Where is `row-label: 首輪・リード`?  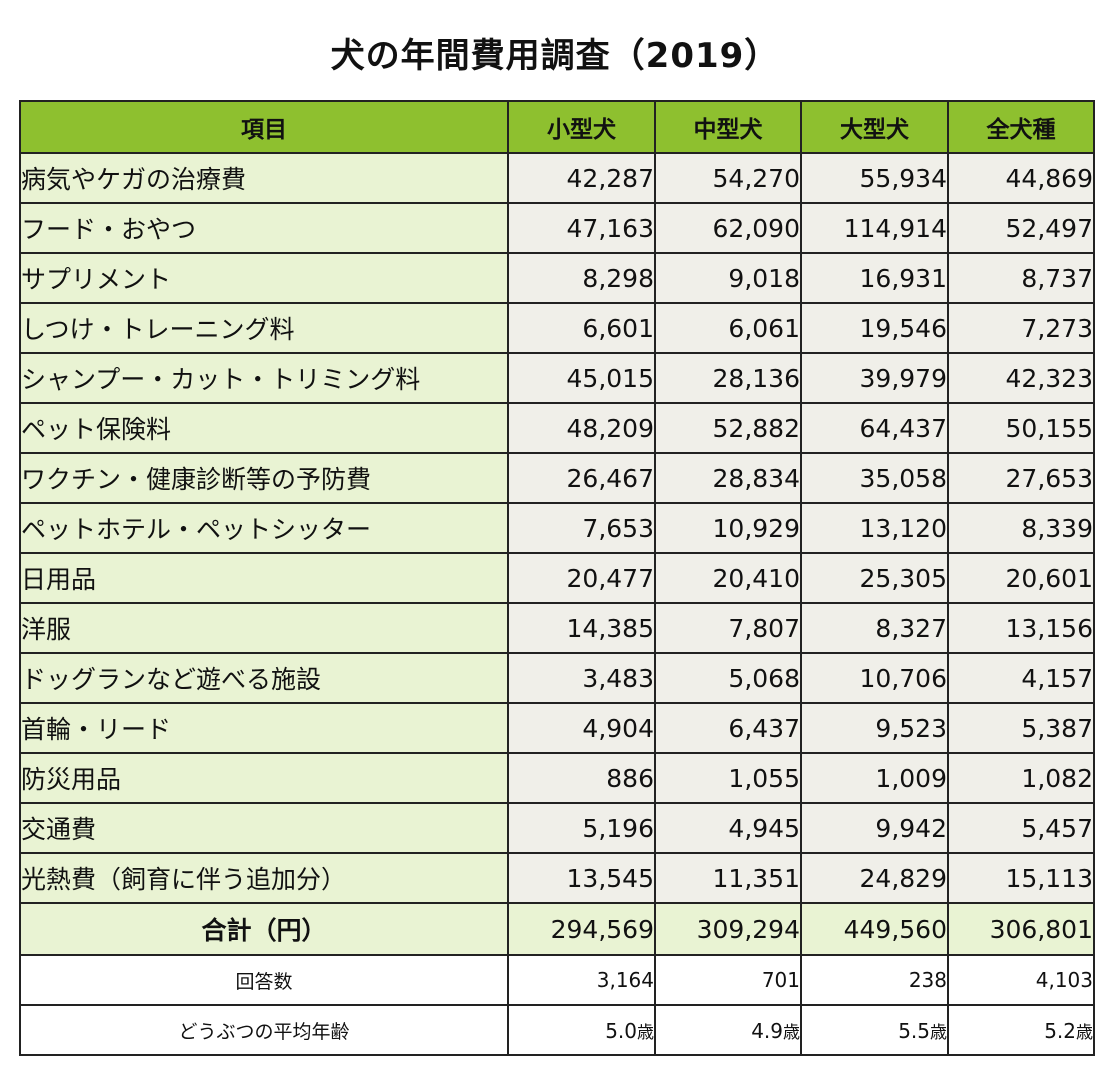 row-label: 首輪・リード is located at coordinates (264, 728).